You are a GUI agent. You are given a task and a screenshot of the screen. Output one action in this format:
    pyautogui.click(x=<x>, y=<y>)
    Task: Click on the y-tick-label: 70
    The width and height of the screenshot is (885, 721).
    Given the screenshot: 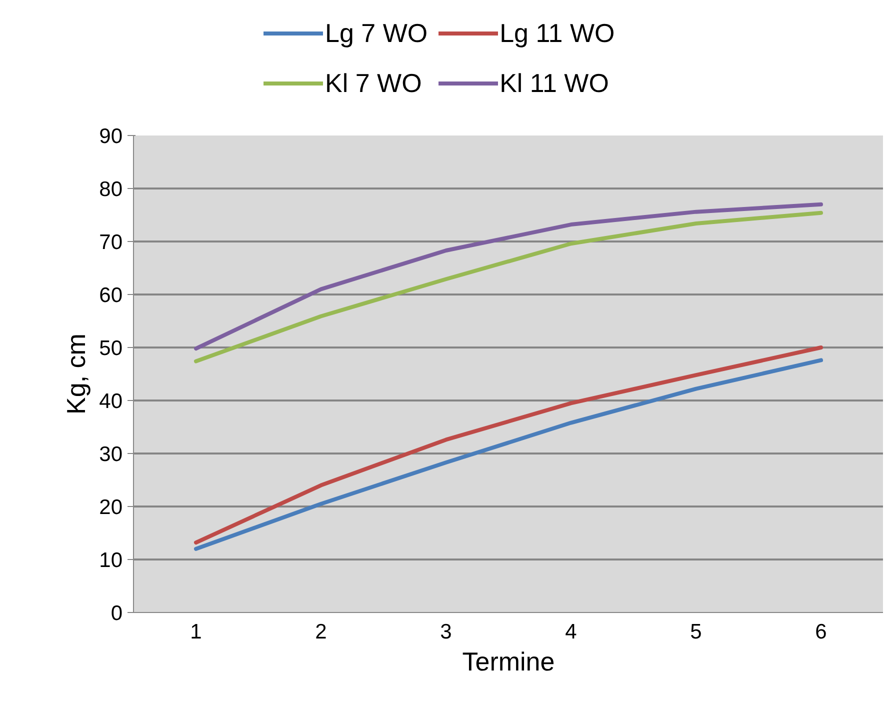 What is the action you would take?
    pyautogui.click(x=110, y=242)
    